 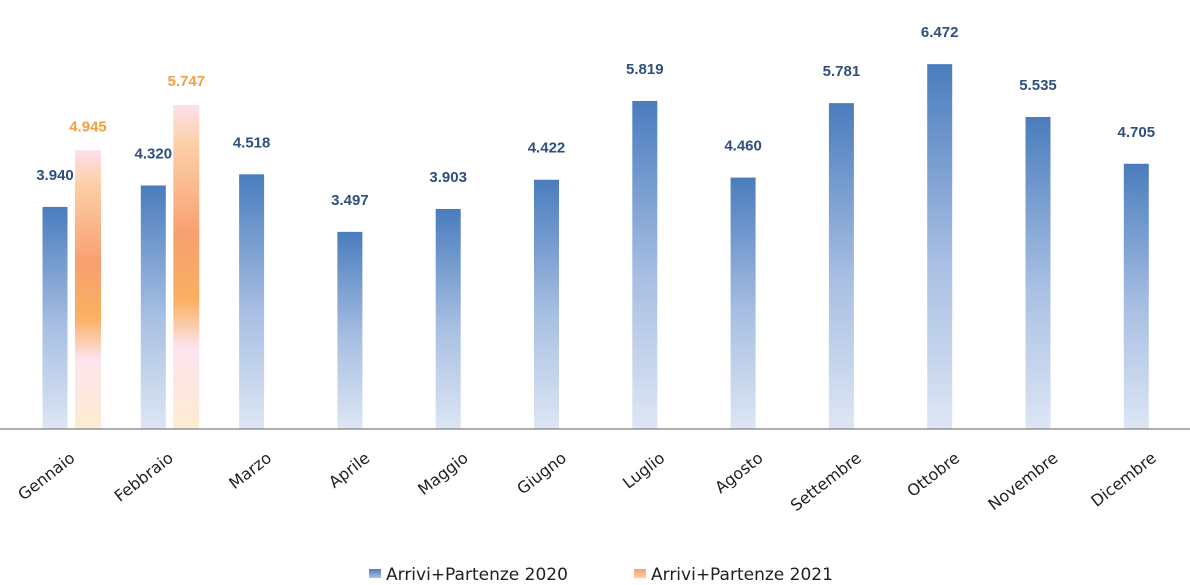 I want to click on value-label-2020-dicembre: 4.705, so click(x=1137, y=132).